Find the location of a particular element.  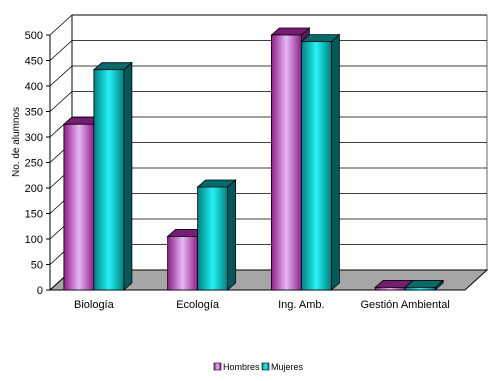

legend: Hombres Mujeres is located at coordinates (258, 367).